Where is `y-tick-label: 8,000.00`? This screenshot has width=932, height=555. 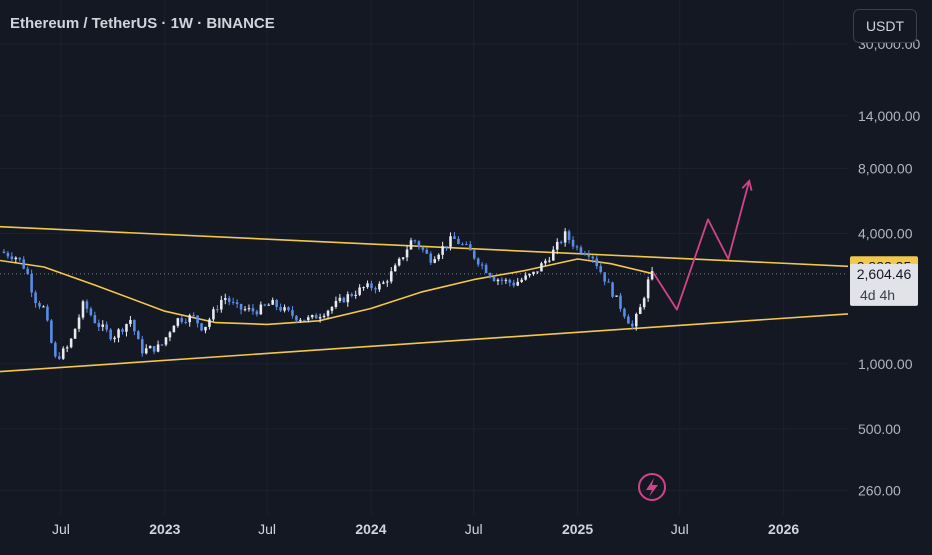 y-tick-label: 8,000.00 is located at coordinates (885, 168).